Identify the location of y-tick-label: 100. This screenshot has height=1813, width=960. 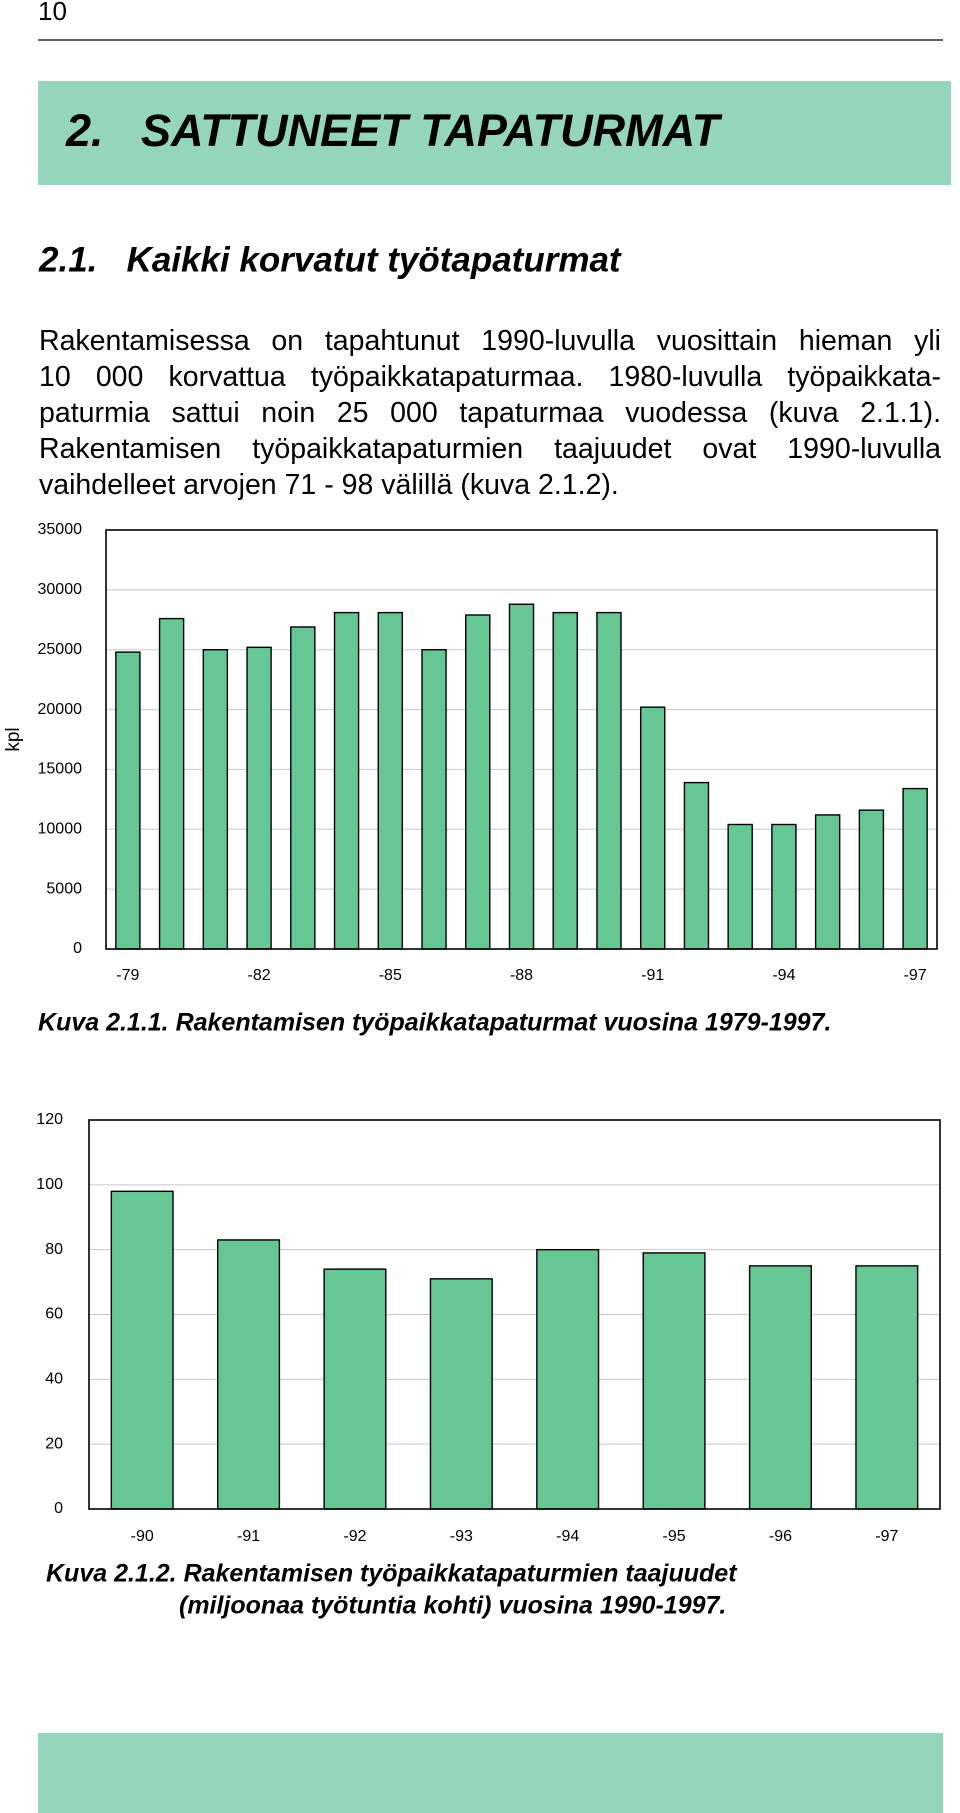
(49, 1184).